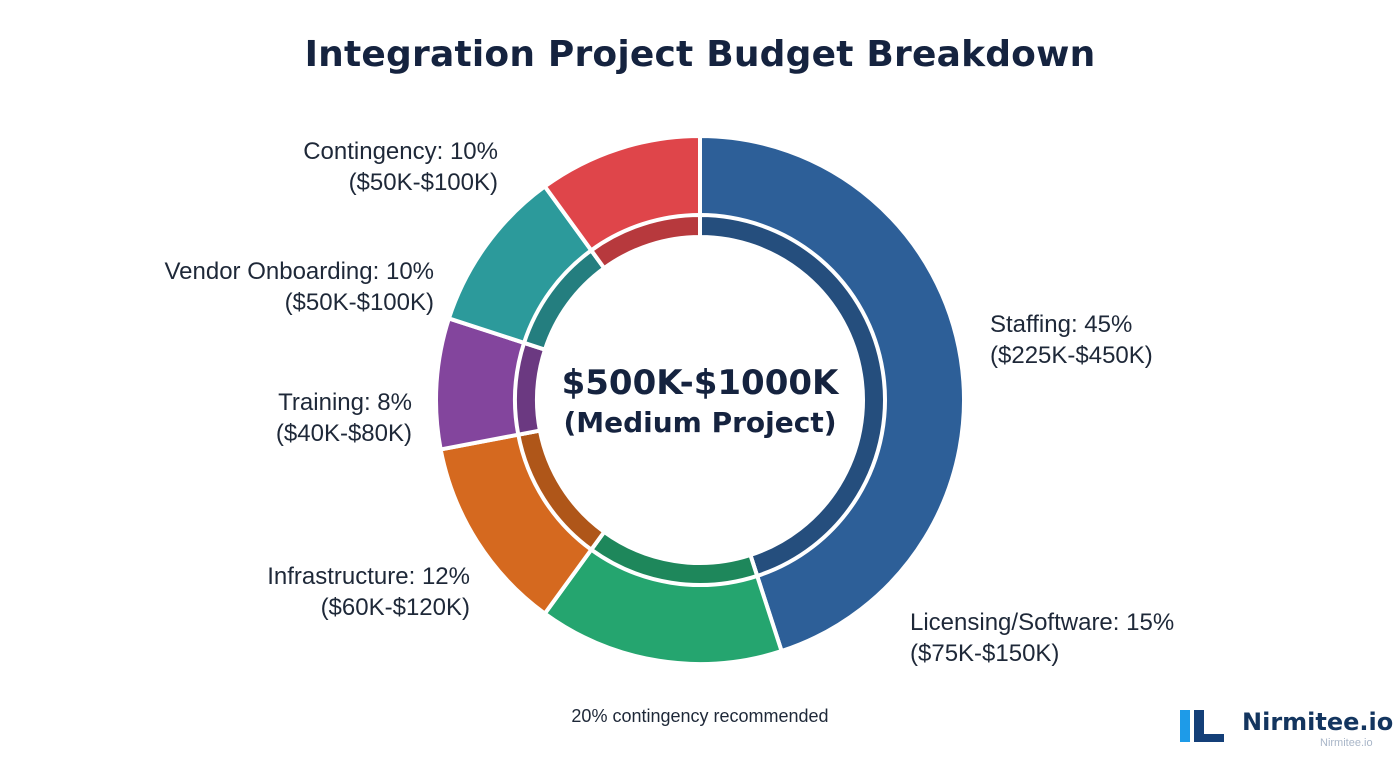 Image resolution: width=1400 pixels, height=763 pixels. What do you see at coordinates (1042, 622) in the screenshot?
I see `label-licensing-text: Licensing/Software: 15%` at bounding box center [1042, 622].